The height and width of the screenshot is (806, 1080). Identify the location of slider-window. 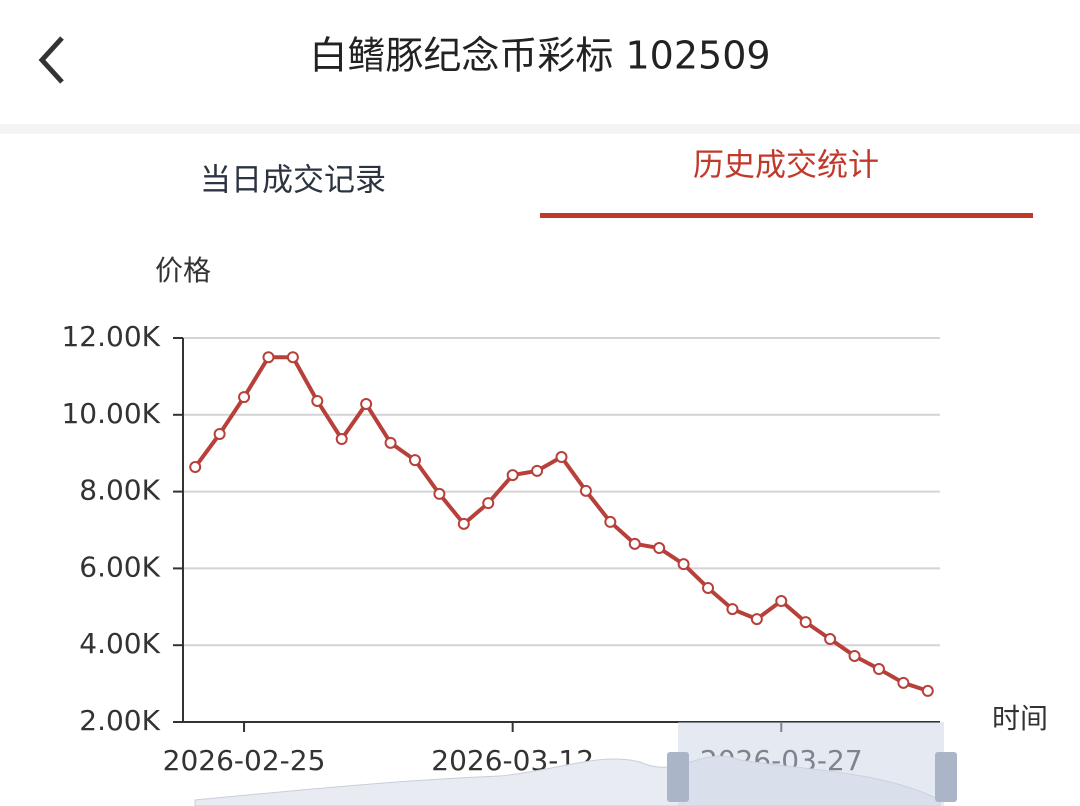
(811, 764).